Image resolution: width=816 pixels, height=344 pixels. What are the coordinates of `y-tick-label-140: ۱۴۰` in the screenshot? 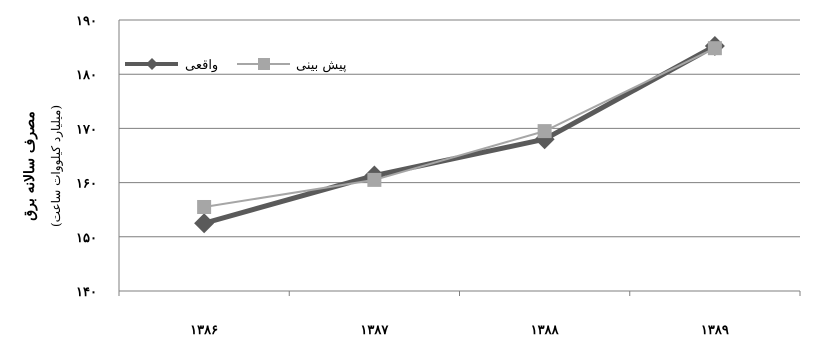 It's located at (86, 292).